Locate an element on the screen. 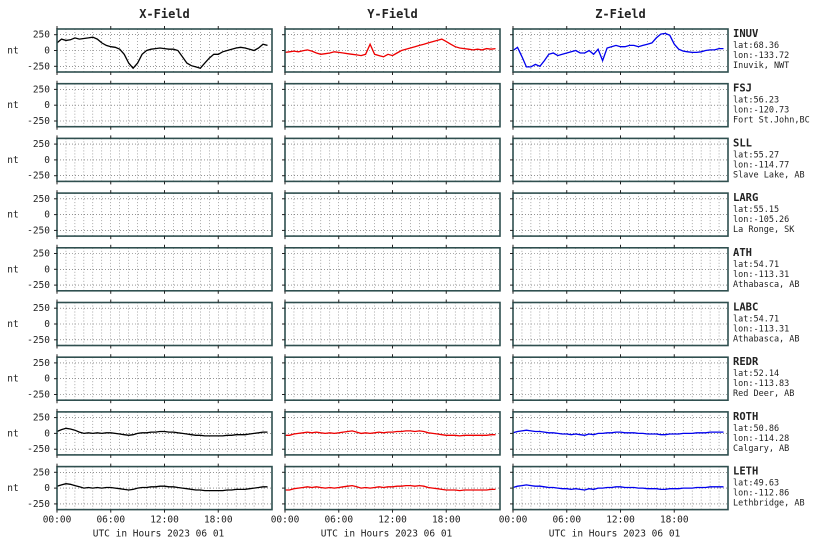 The width and height of the screenshot is (818, 553). station-lon: lon:-114.77 is located at coordinates (761, 165).